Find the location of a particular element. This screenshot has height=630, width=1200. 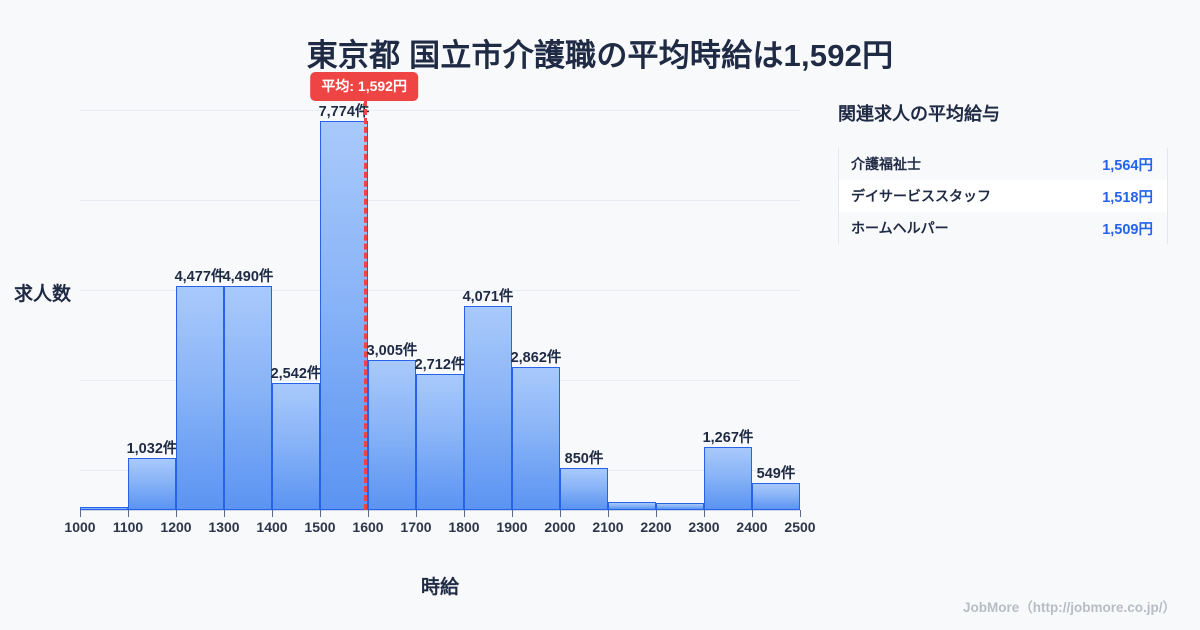

x-axis-tick-label: 1500 is located at coordinates (320, 527).